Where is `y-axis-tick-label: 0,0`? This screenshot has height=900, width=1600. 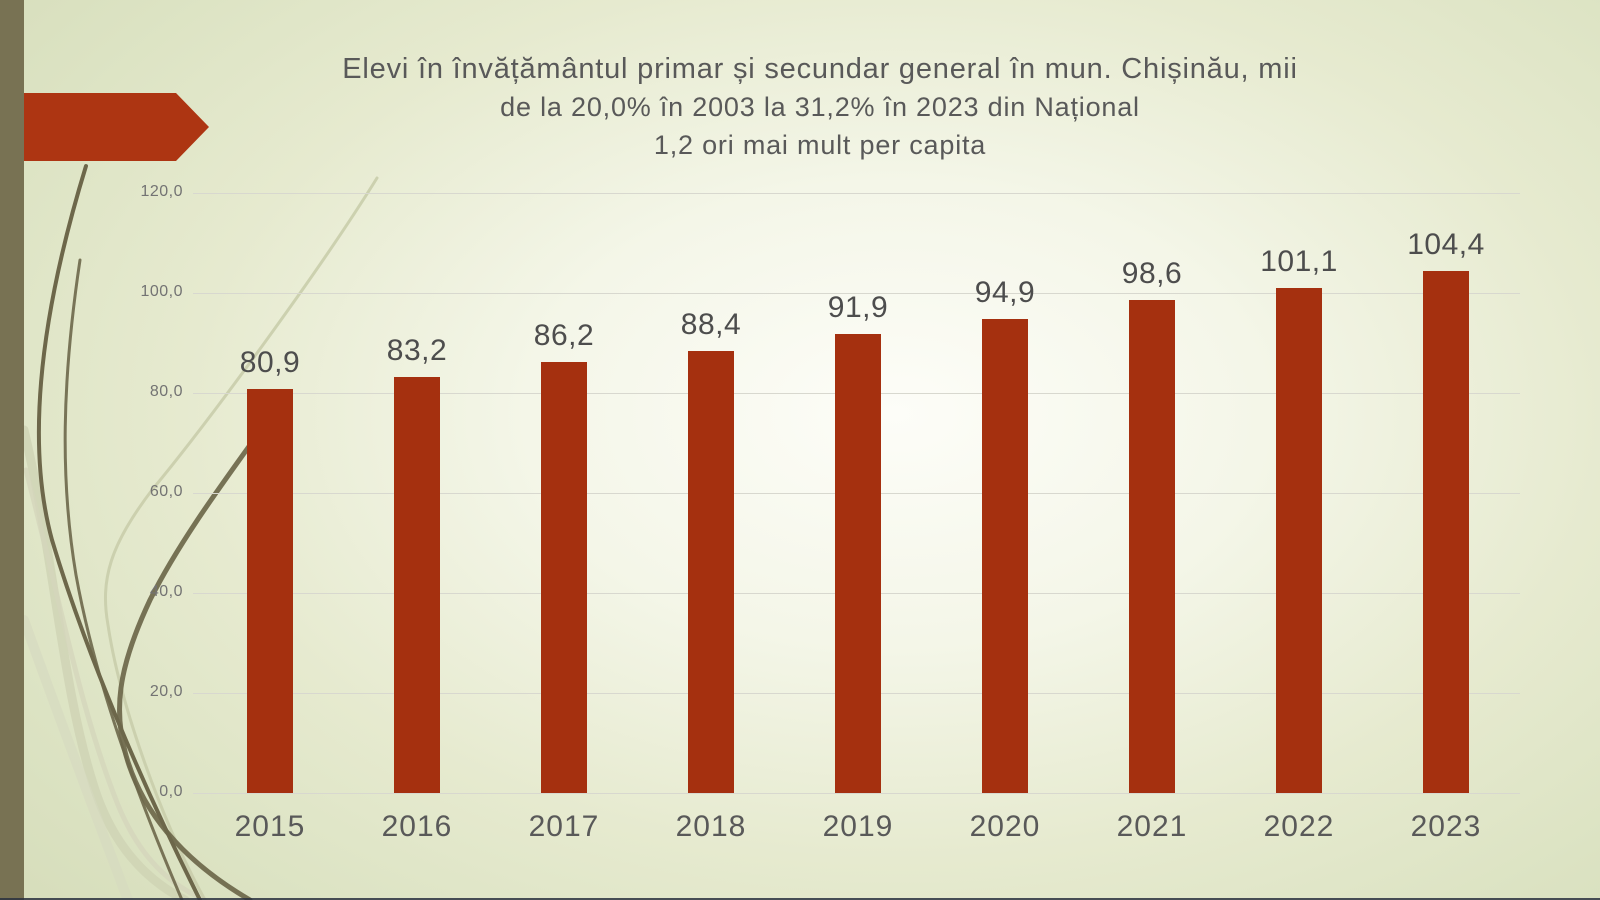
y-axis-tick-label: 0,0 is located at coordinates (171, 791).